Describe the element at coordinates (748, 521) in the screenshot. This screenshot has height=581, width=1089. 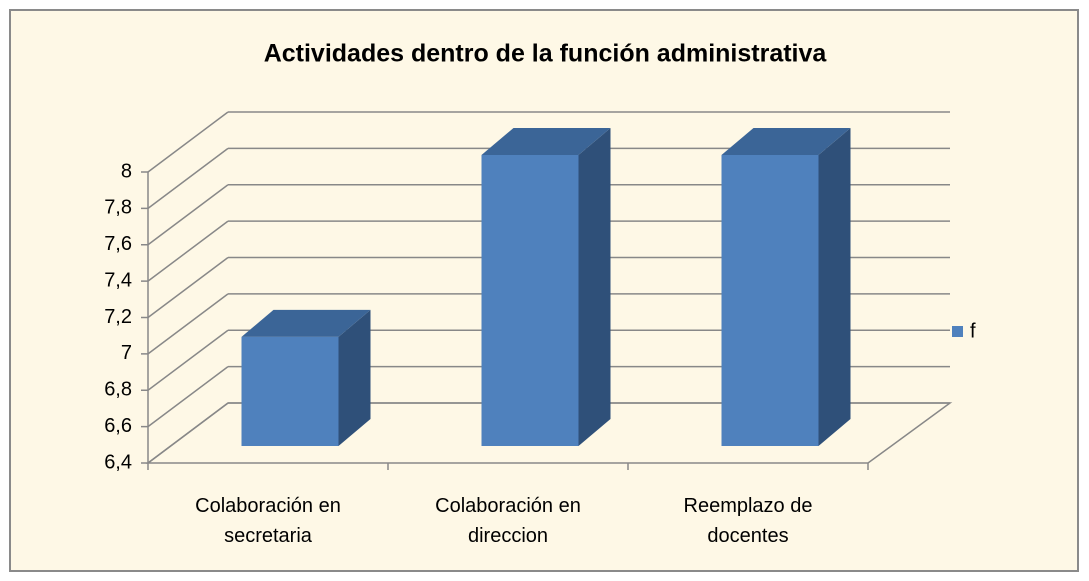
I see `x-tick-label: Reemplazo de docentes` at that location.